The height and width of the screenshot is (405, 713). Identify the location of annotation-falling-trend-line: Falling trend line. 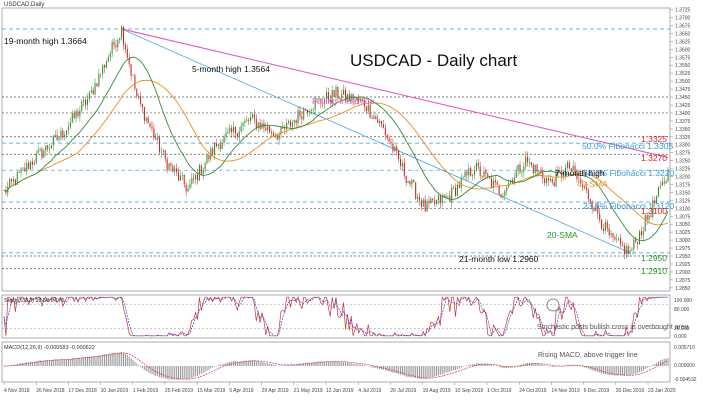
(343, 101).